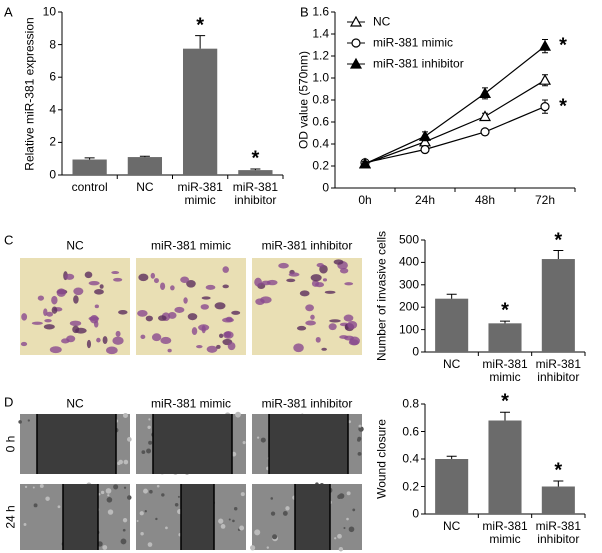 The width and height of the screenshot is (602, 553). What do you see at coordinates (408, 284) in the screenshot?
I see `y-tick-label: 300` at bounding box center [408, 284].